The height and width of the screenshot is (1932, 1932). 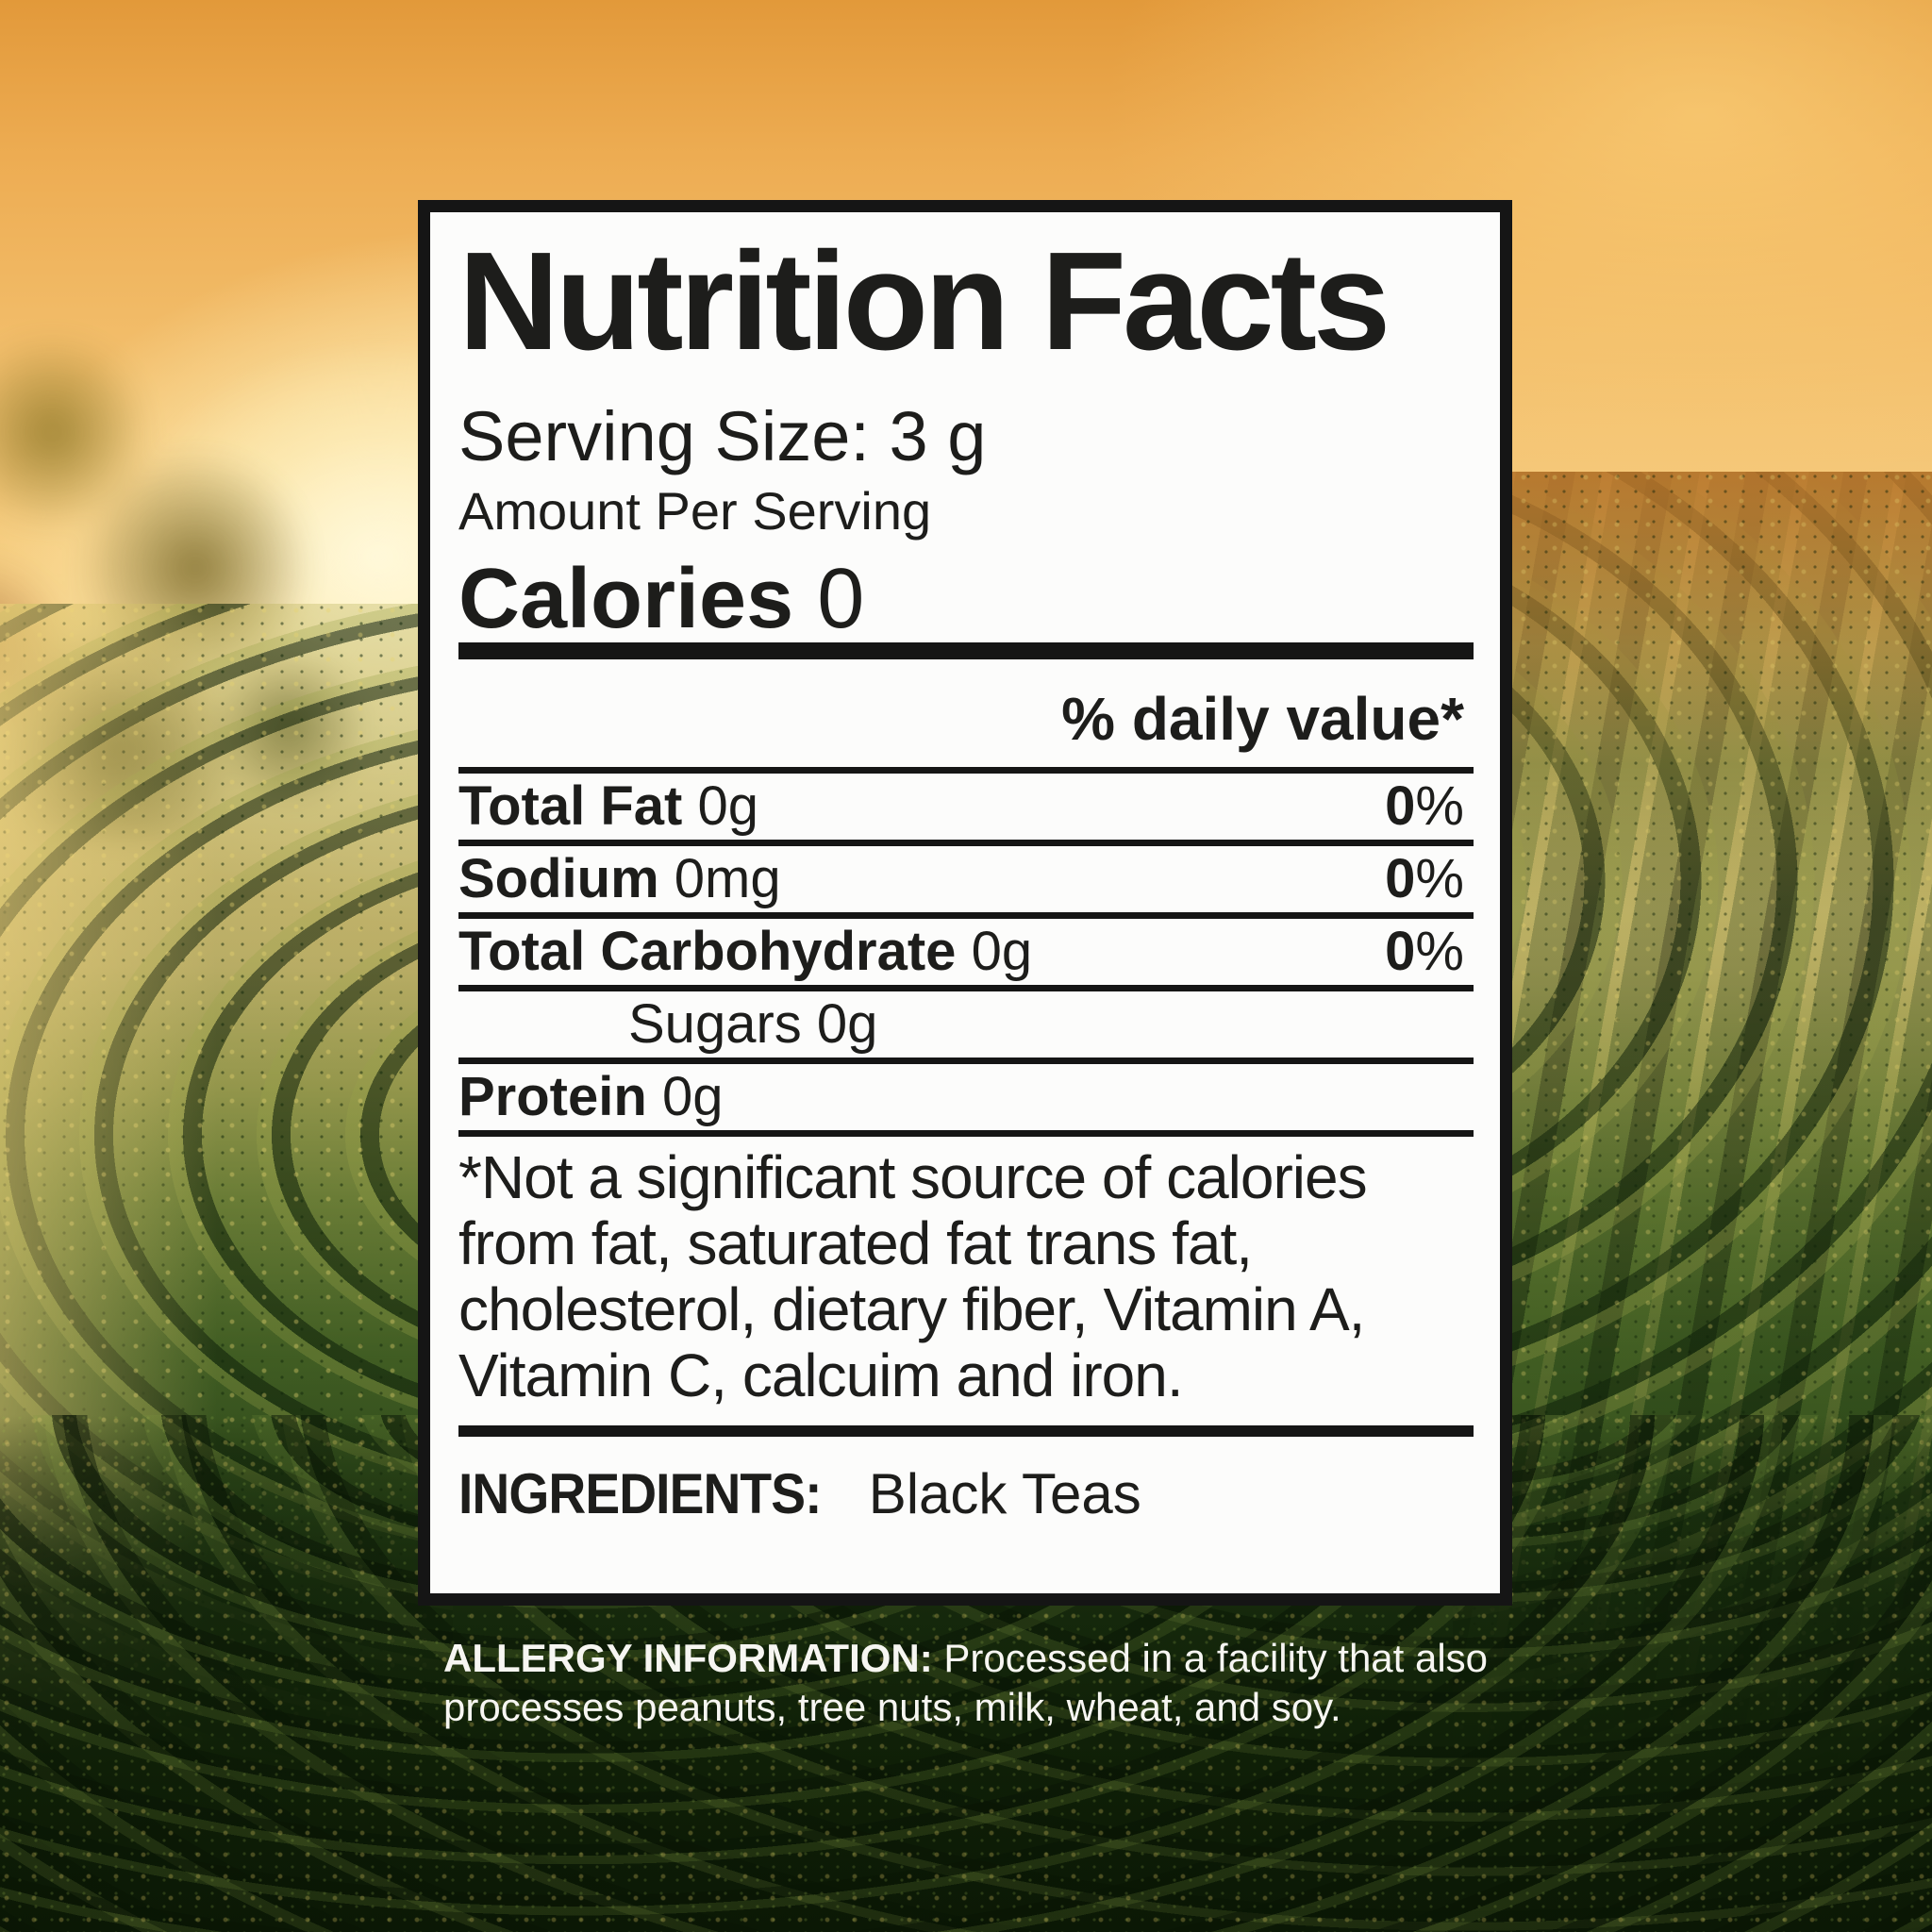 I want to click on nutrient-name: Sugars, so click(x=715, y=1024).